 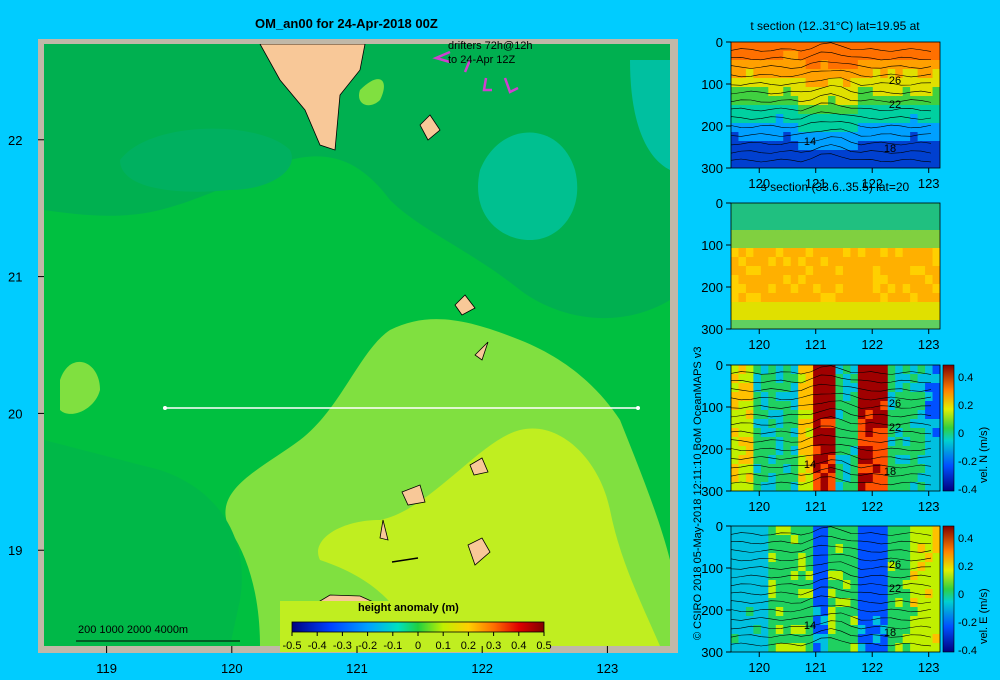 What do you see at coordinates (518, 646) in the screenshot?
I see `colorbar-tick-label: 0.4` at bounding box center [518, 646].